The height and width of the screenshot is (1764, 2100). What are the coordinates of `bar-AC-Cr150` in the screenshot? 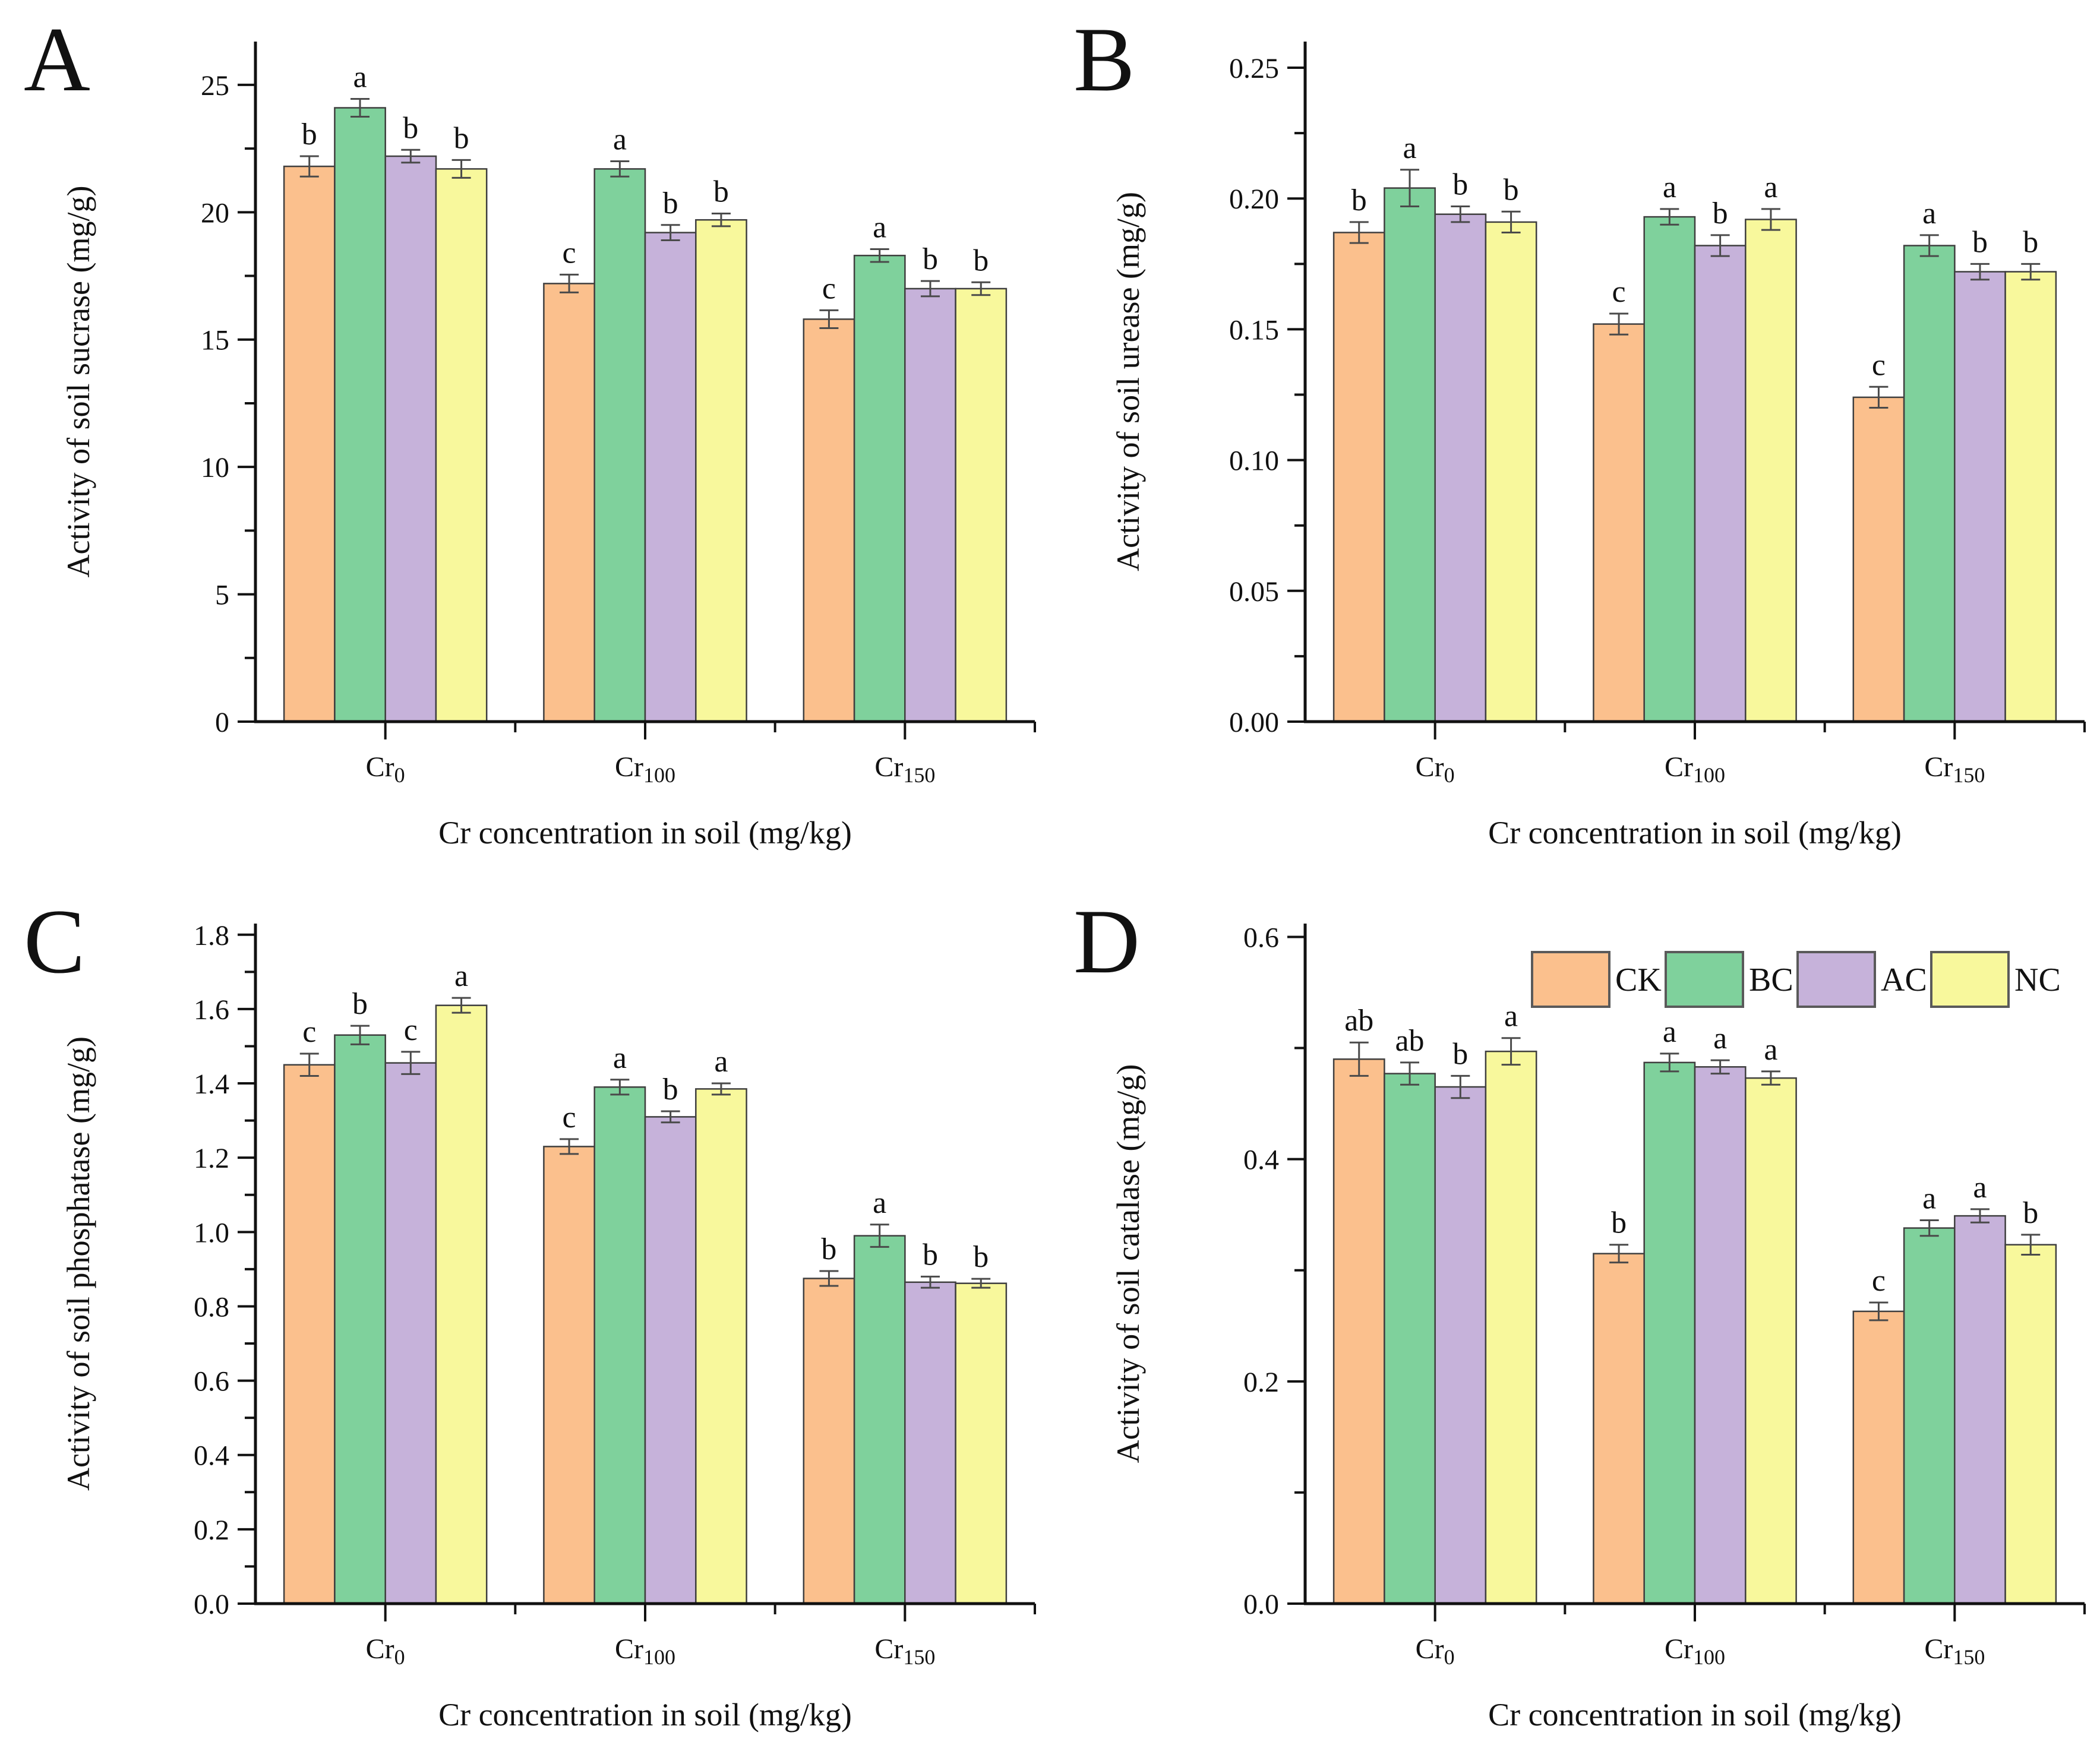 It's located at (1980, 497).